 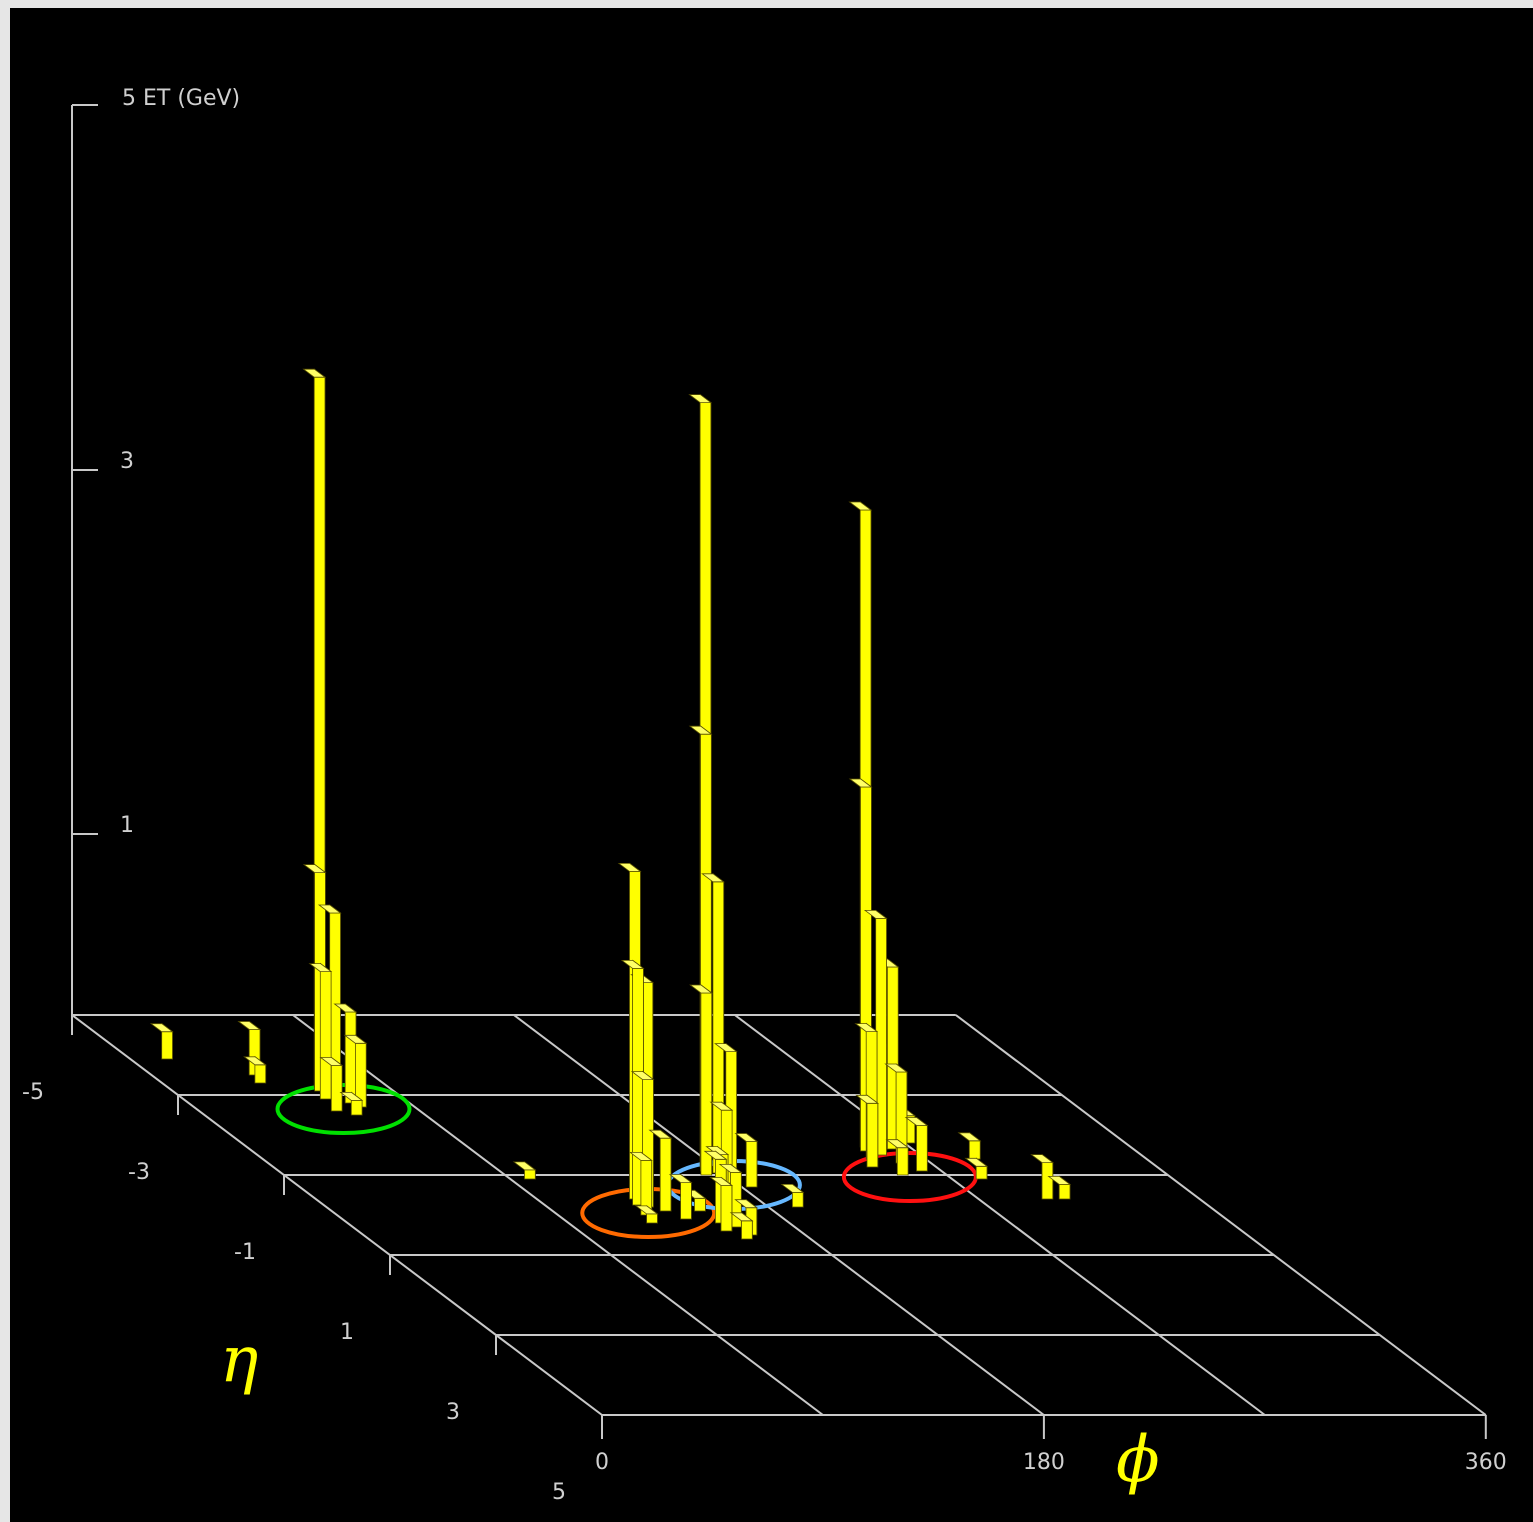 I want to click on eta-tick-label: 1, so click(x=347, y=1332).